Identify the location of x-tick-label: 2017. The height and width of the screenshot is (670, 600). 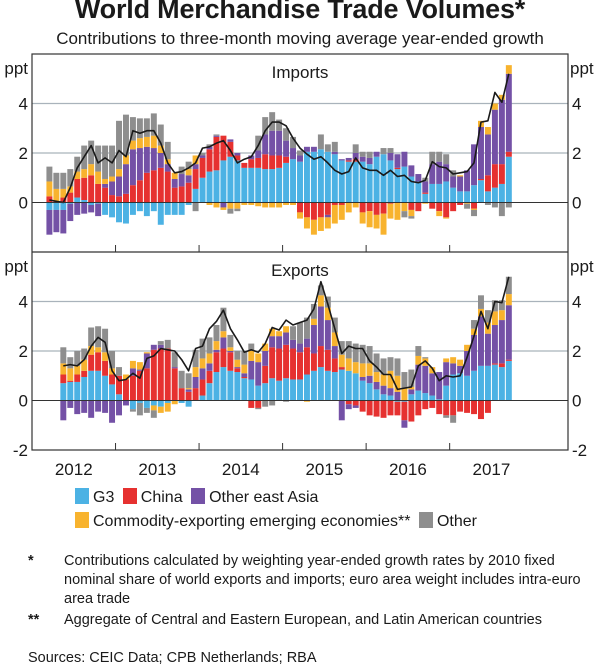
(492, 469).